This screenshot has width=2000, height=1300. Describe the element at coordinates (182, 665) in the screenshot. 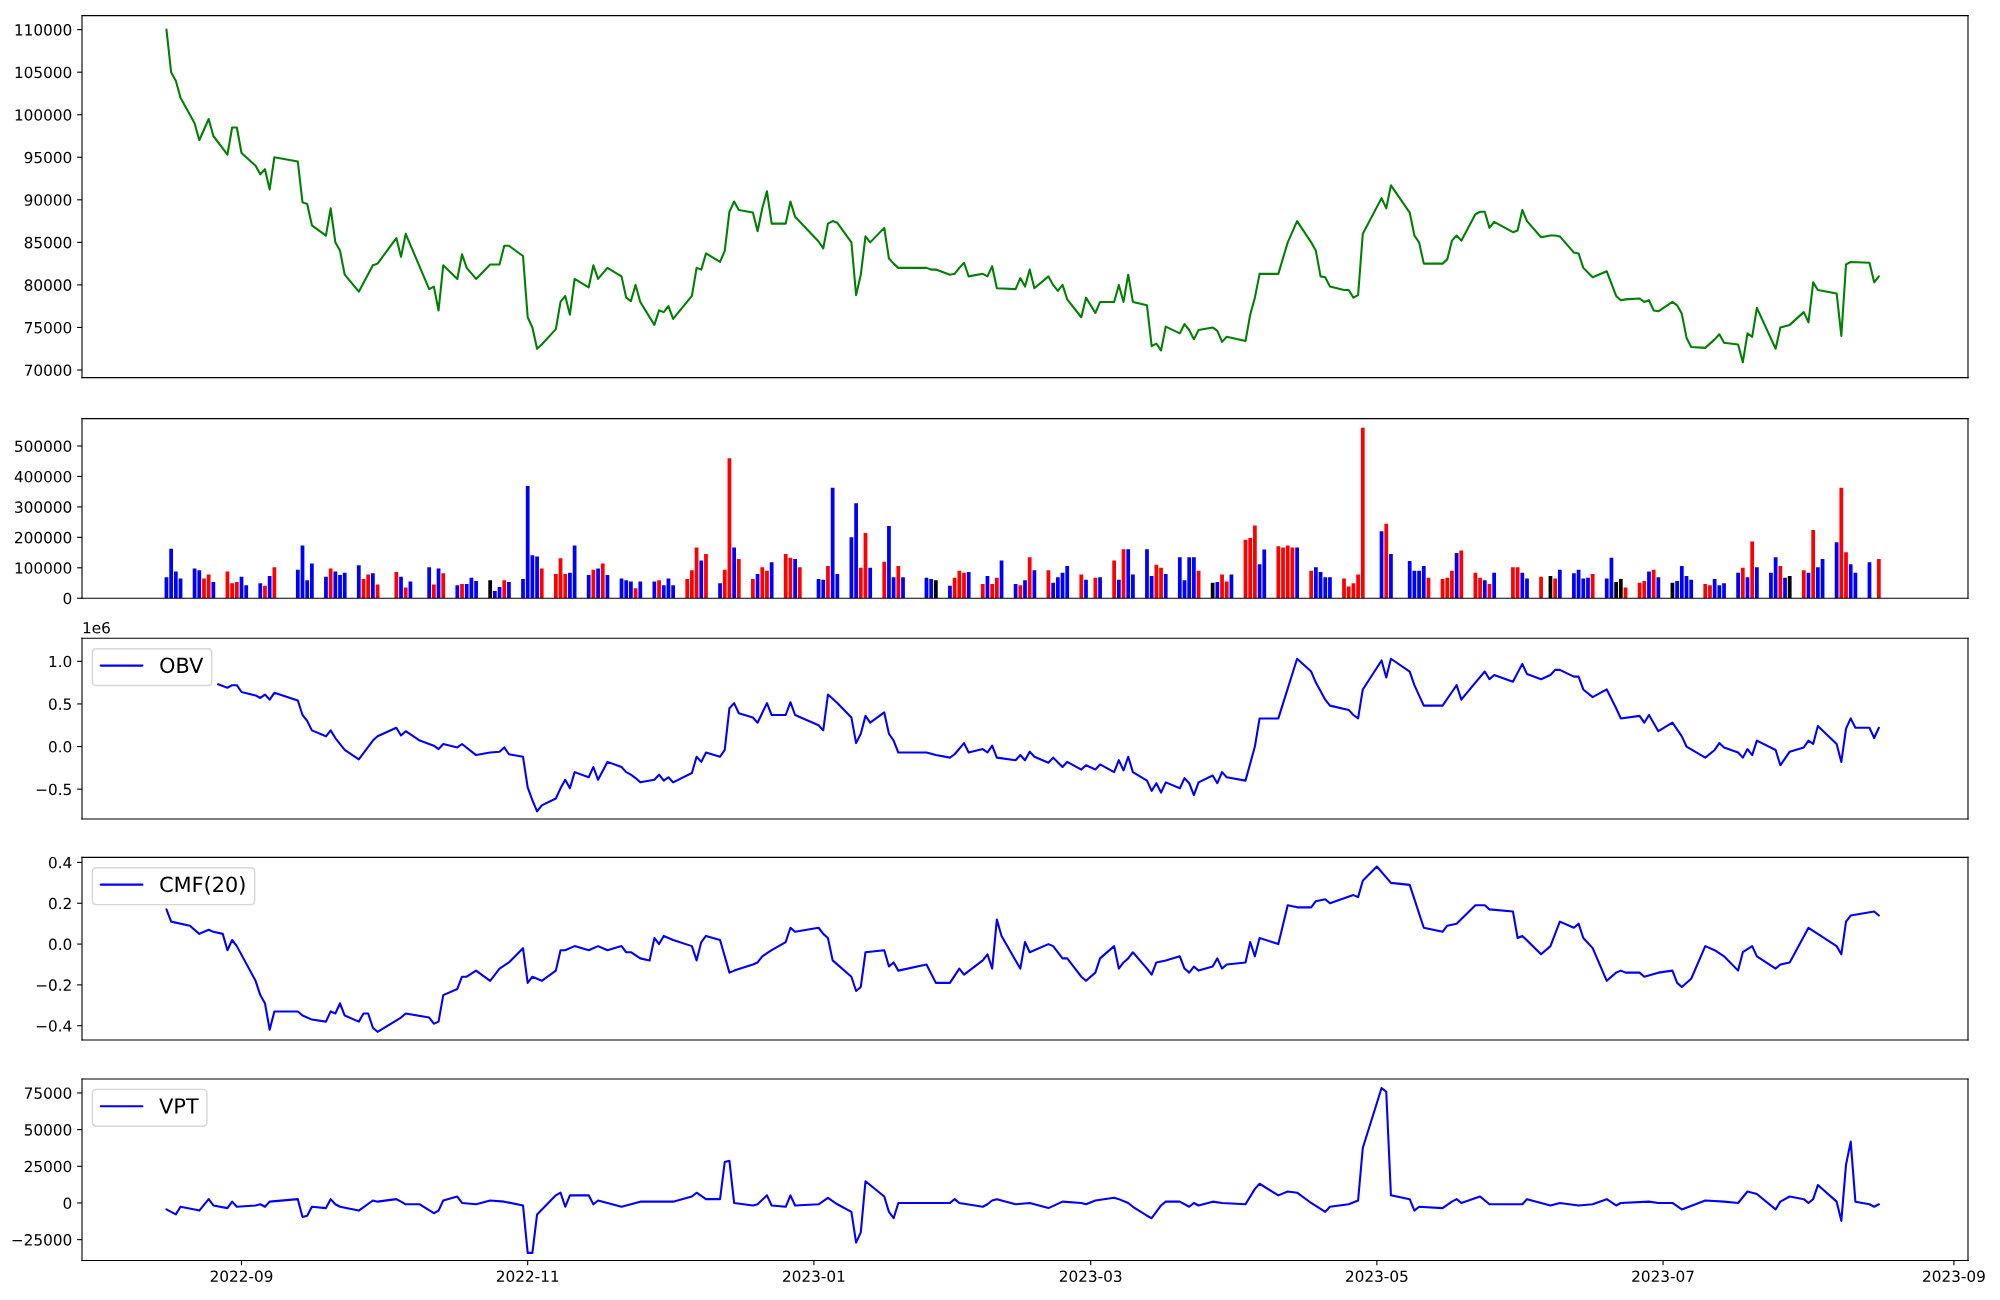

I see `legend-label: OBV` at that location.